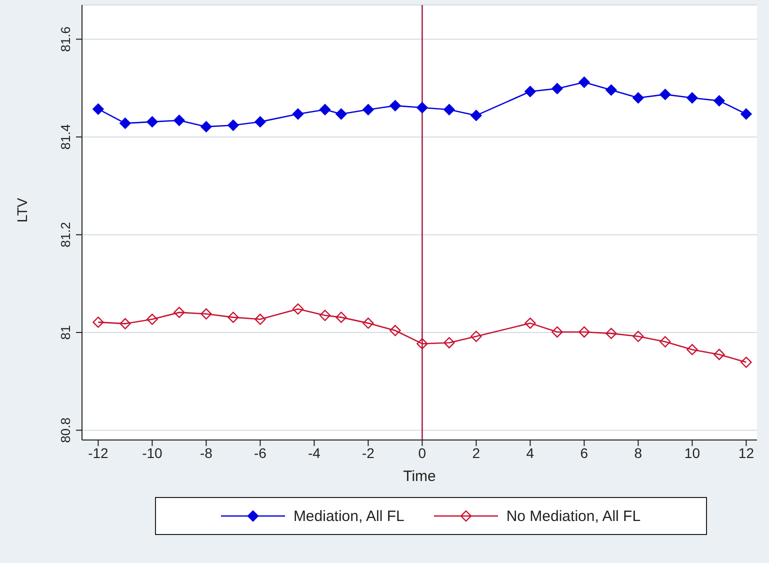 The width and height of the screenshot is (769, 563). Describe the element at coordinates (65, 332) in the screenshot. I see `y-tick-label: 81` at that location.